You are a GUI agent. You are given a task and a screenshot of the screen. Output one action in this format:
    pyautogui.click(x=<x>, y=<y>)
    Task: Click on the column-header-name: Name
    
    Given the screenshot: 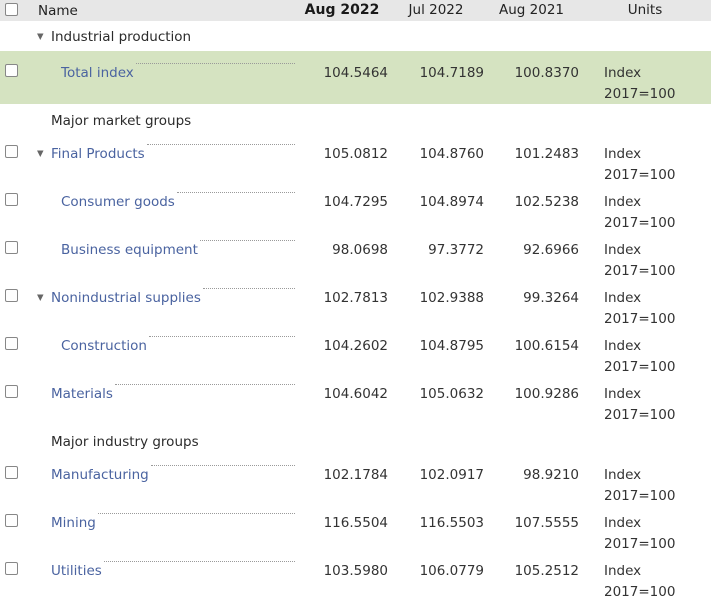 What is the action you would take?
    pyautogui.click(x=58, y=10)
    